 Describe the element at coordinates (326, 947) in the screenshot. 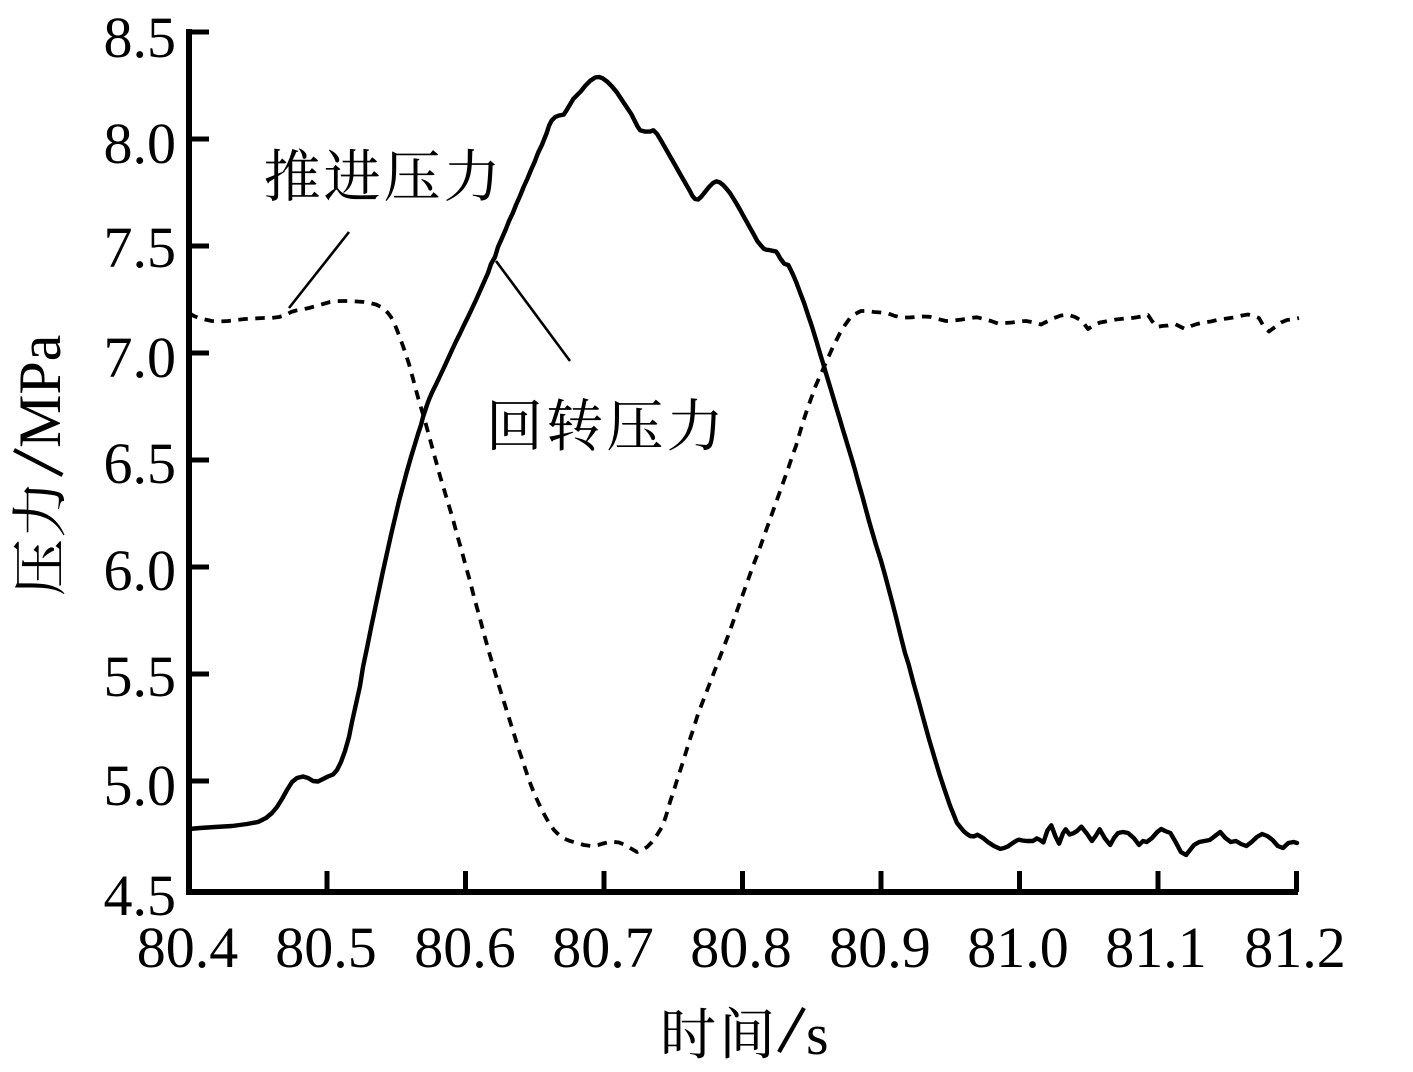

I see `svg-text: 80.5` at that location.